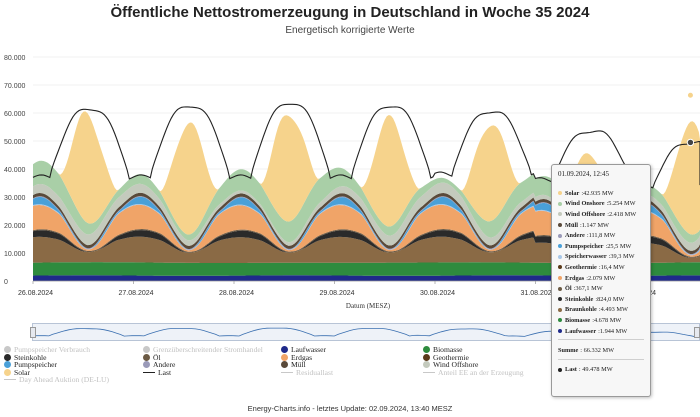 This screenshot has height=417, width=700. What do you see at coordinates (302, 357) in the screenshot?
I see `legend-label: Erdgas` at bounding box center [302, 357].